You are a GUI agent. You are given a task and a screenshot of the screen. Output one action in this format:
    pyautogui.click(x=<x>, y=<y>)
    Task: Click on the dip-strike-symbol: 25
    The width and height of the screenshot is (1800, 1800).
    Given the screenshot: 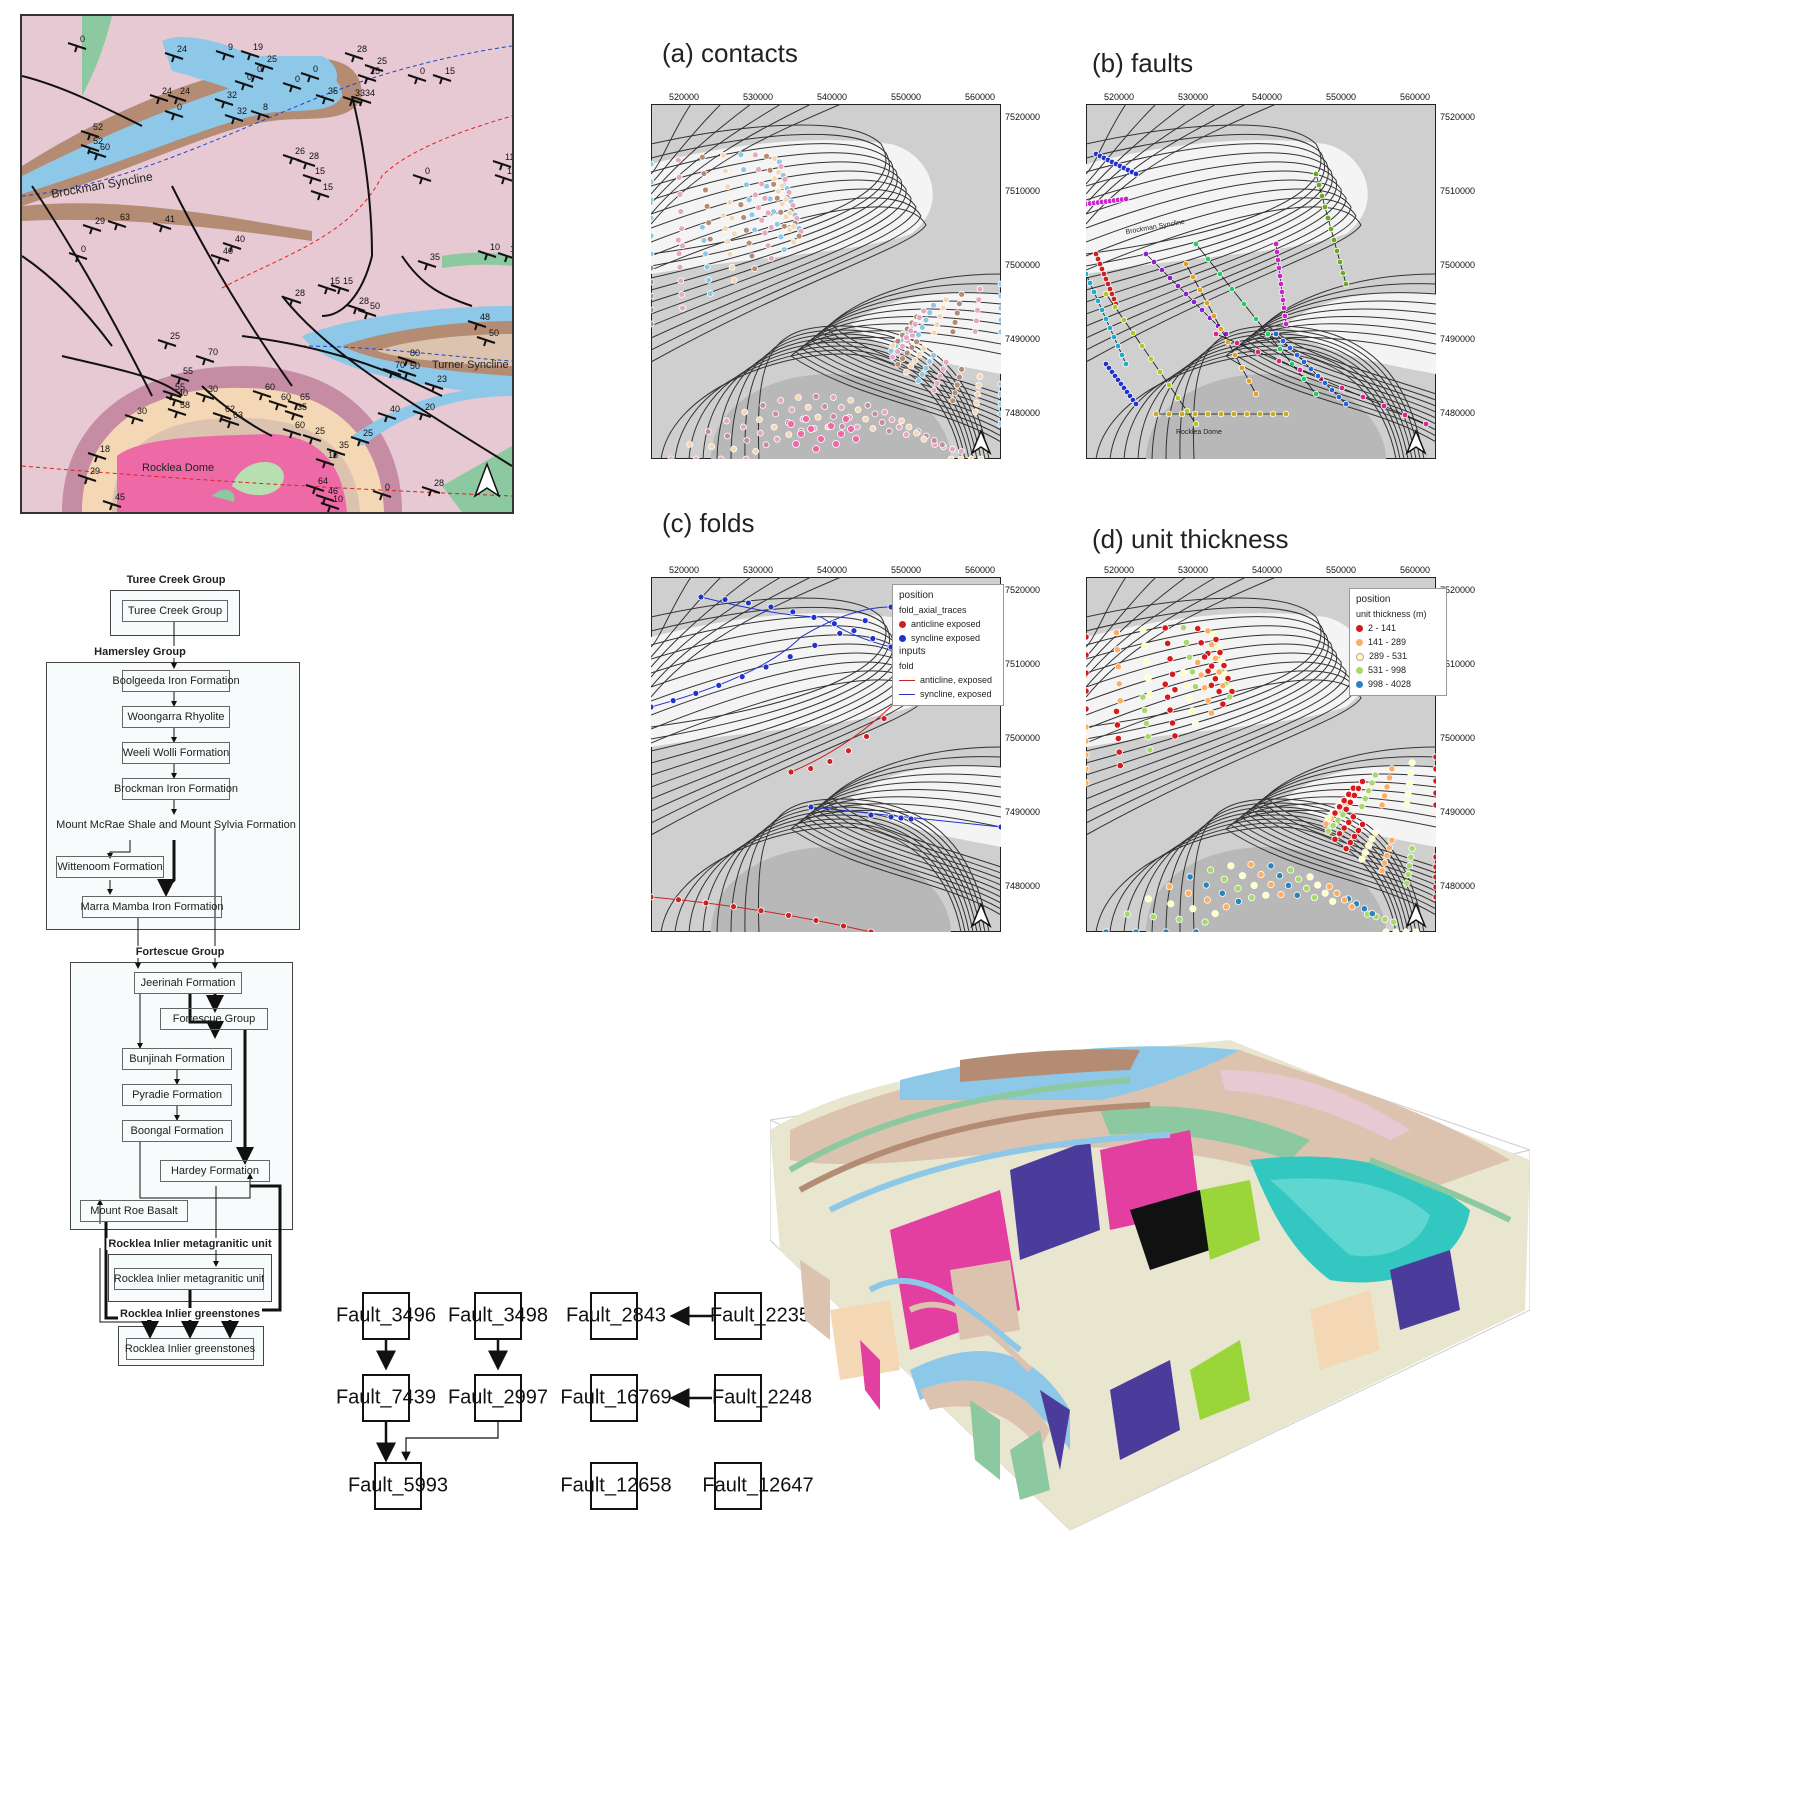 What is the action you would take?
    pyautogui.click(x=168, y=340)
    